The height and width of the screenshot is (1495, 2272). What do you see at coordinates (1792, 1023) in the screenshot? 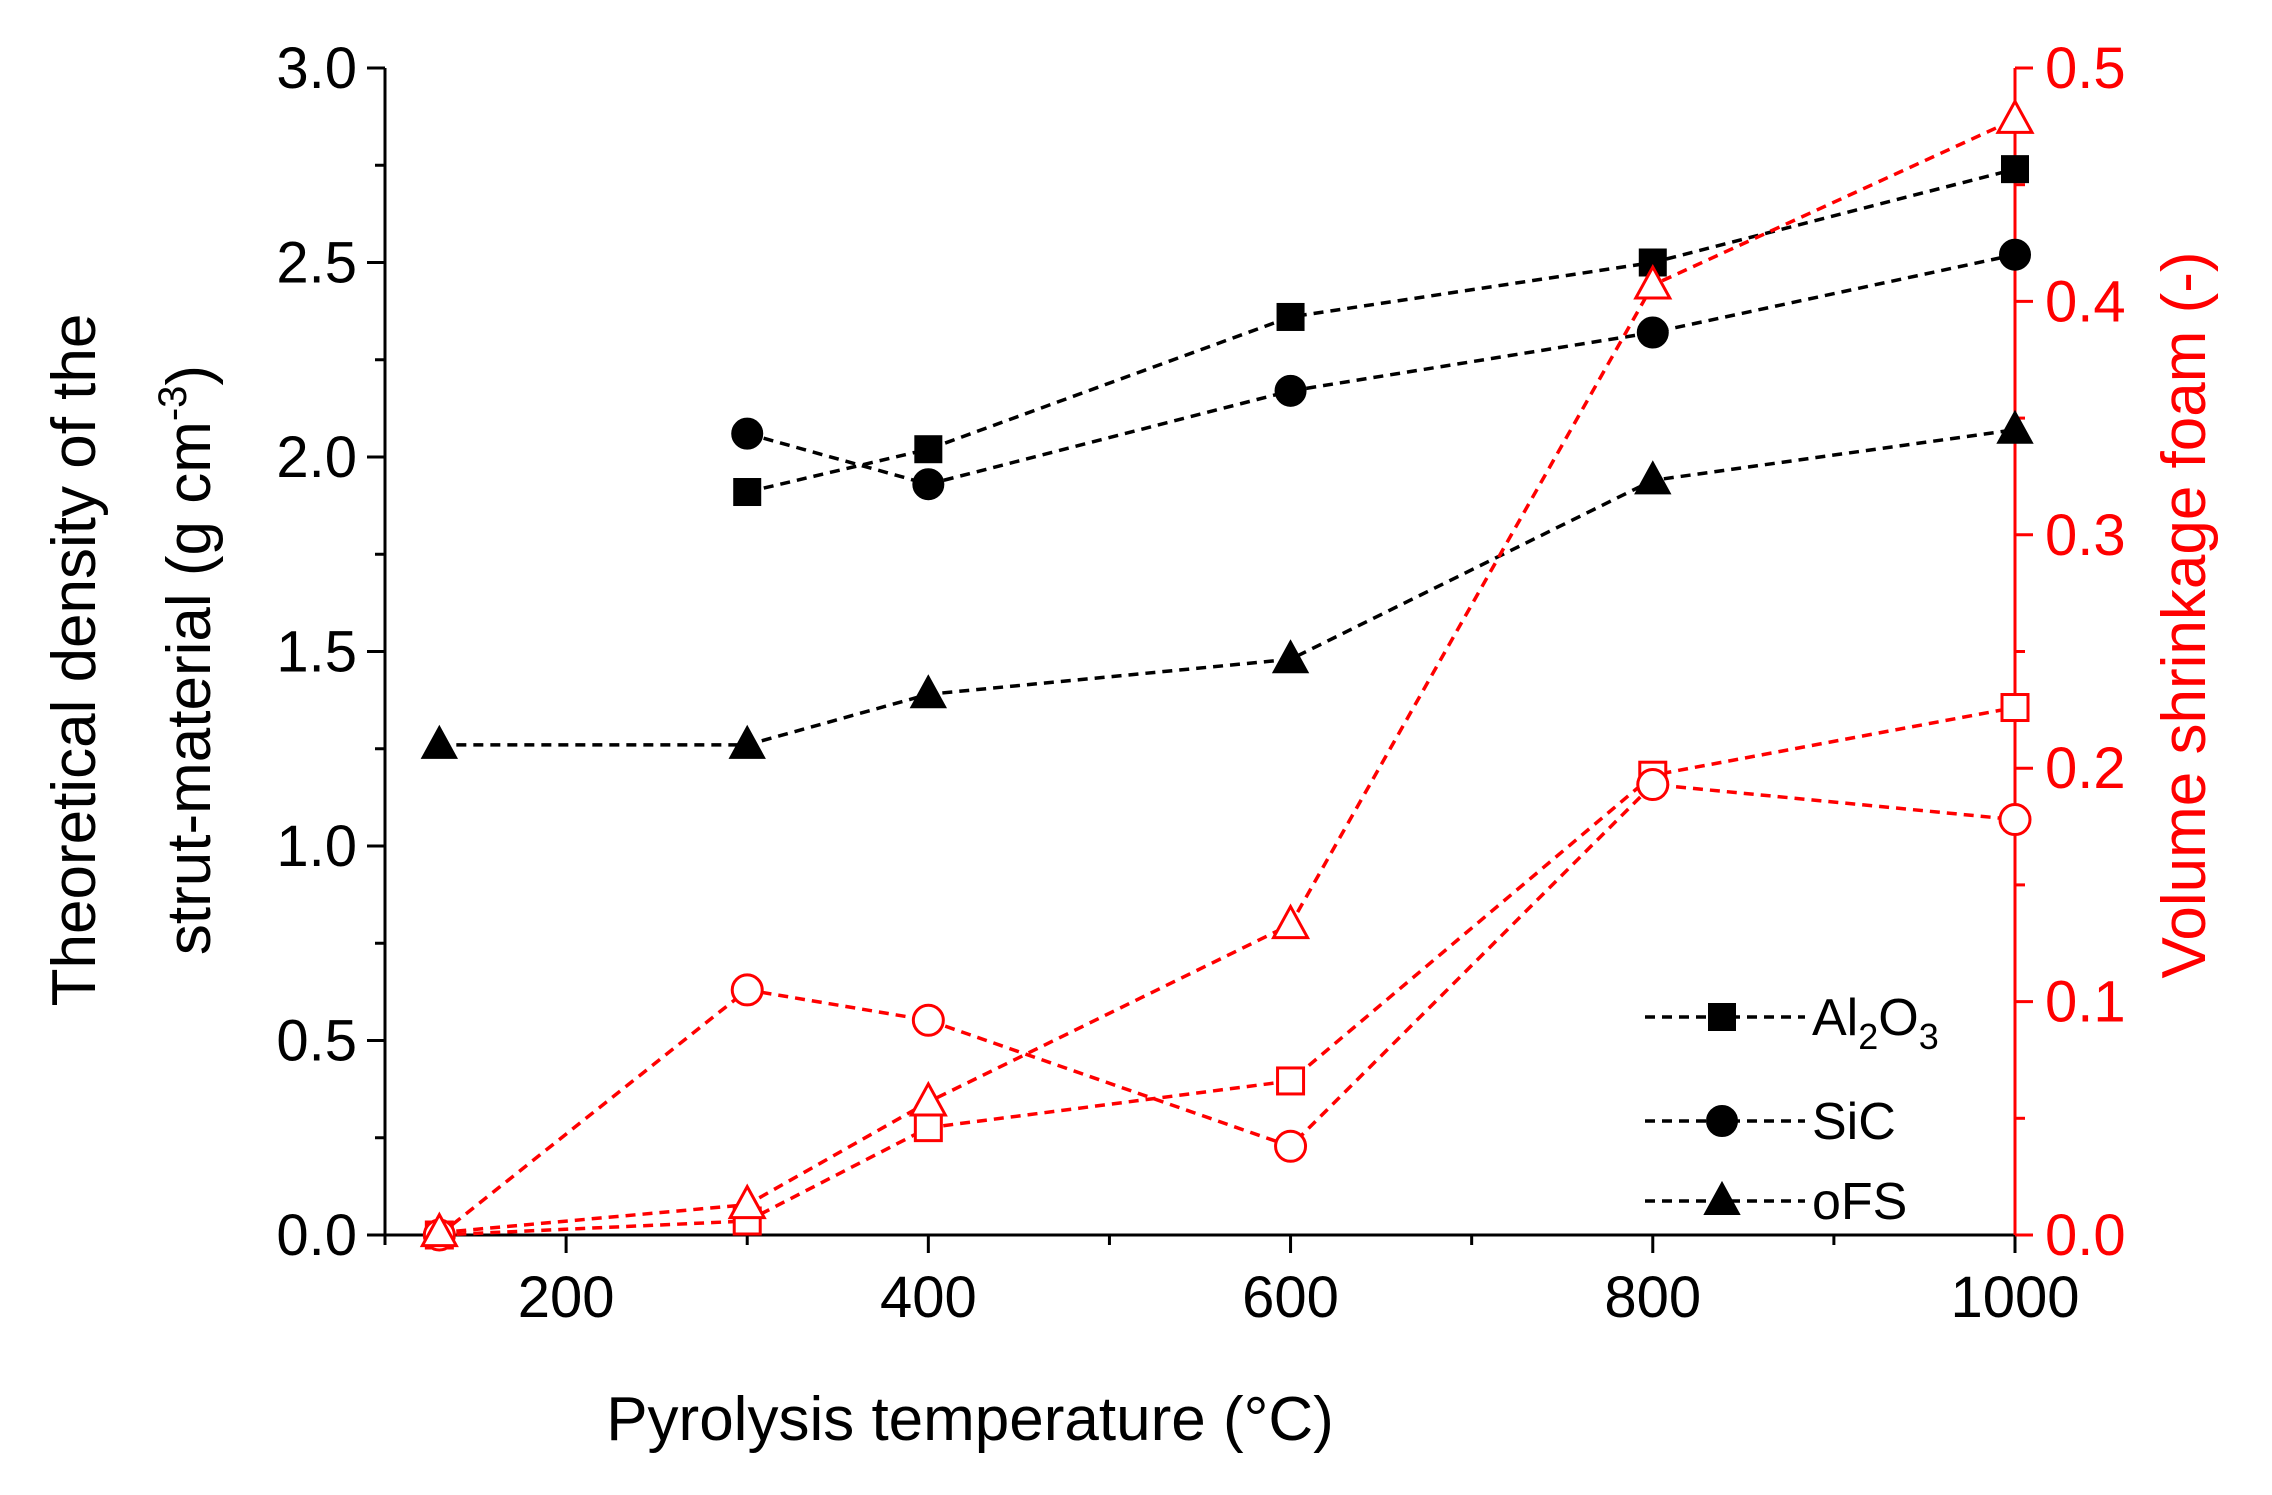
I see `legend-item-al2o3: Al2O3` at bounding box center [1792, 1023].